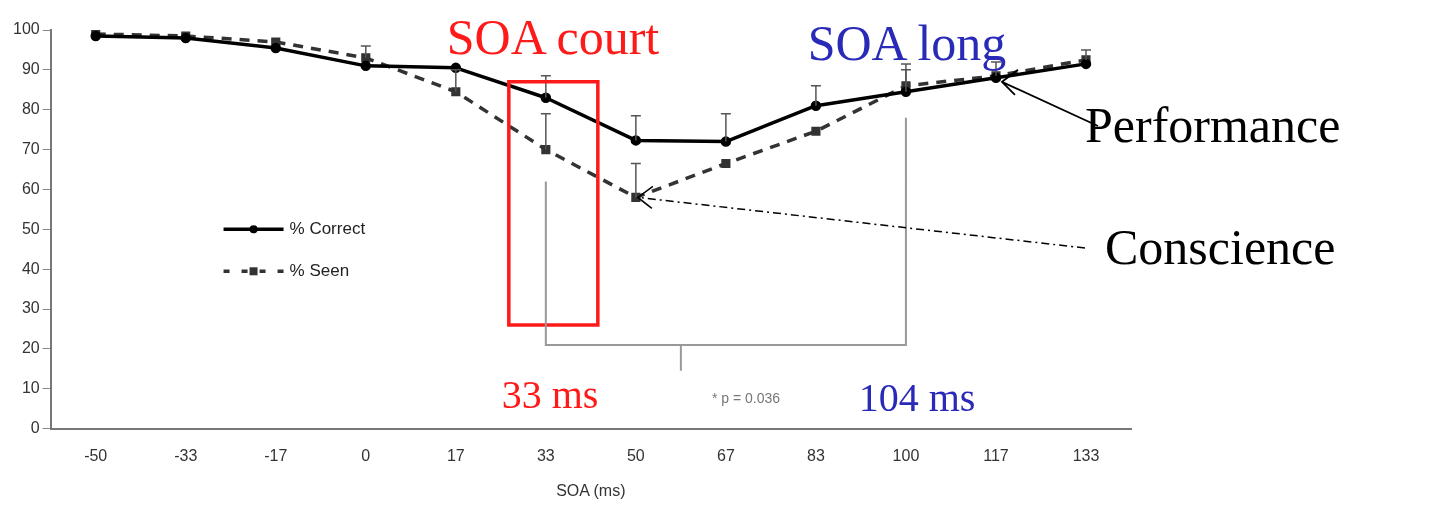 The height and width of the screenshot is (509, 1453). Describe the element at coordinates (30, 109) in the screenshot. I see `y-tick-label: 80` at that location.